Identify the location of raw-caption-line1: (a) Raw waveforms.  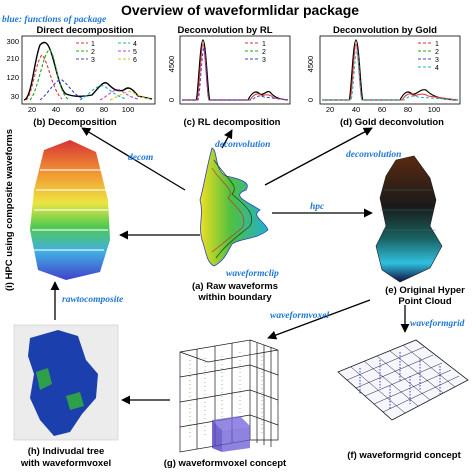
(235, 286).